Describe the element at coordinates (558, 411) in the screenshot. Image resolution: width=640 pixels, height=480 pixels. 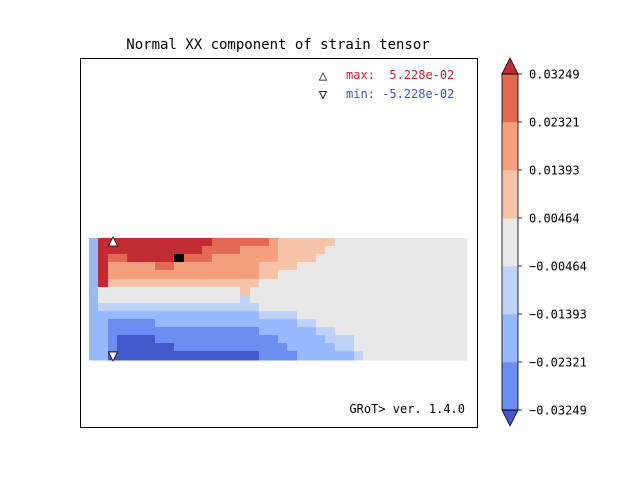
I see `colorbar-tick-label: −0.03249` at that location.